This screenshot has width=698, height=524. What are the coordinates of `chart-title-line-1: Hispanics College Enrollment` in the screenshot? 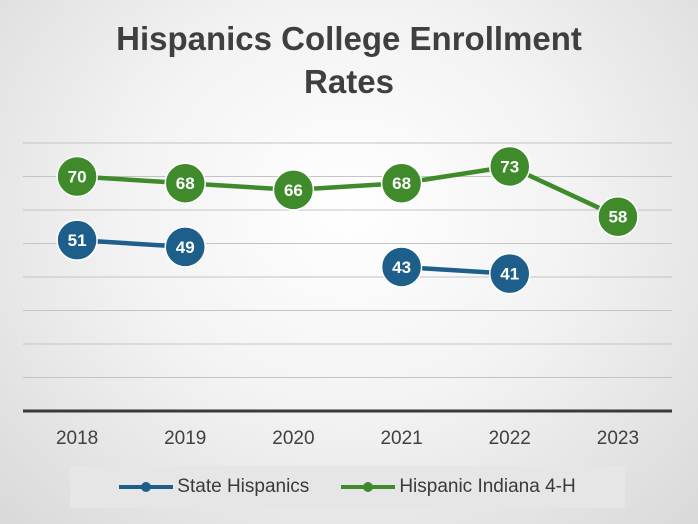 It's located at (349, 38).